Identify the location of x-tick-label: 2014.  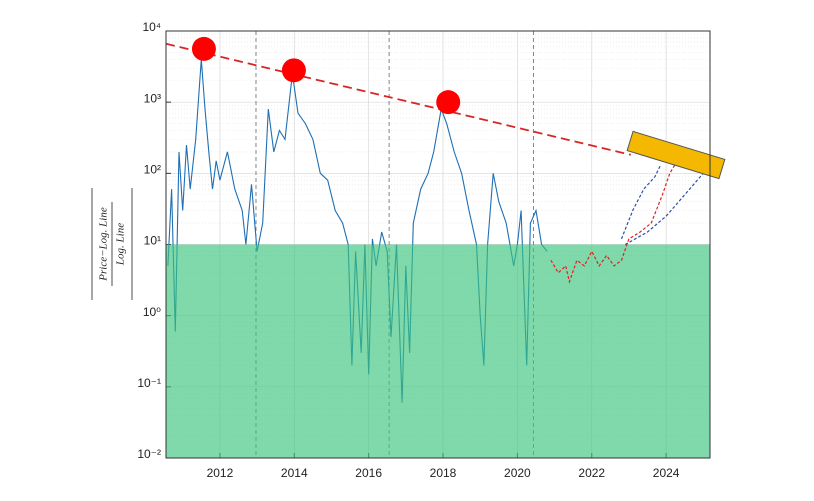
(294, 473).